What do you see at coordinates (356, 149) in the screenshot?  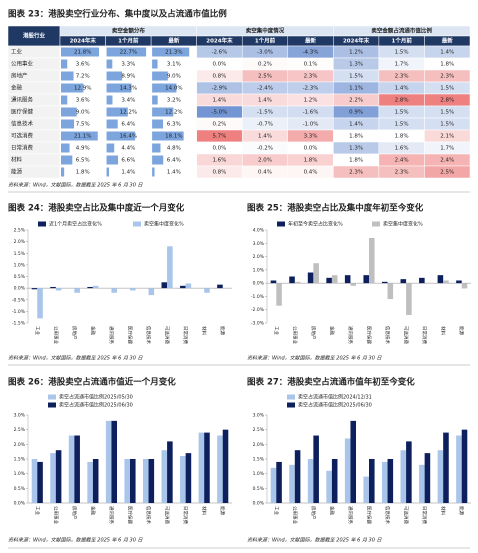 I see `table-value: 1.3%` at bounding box center [356, 149].